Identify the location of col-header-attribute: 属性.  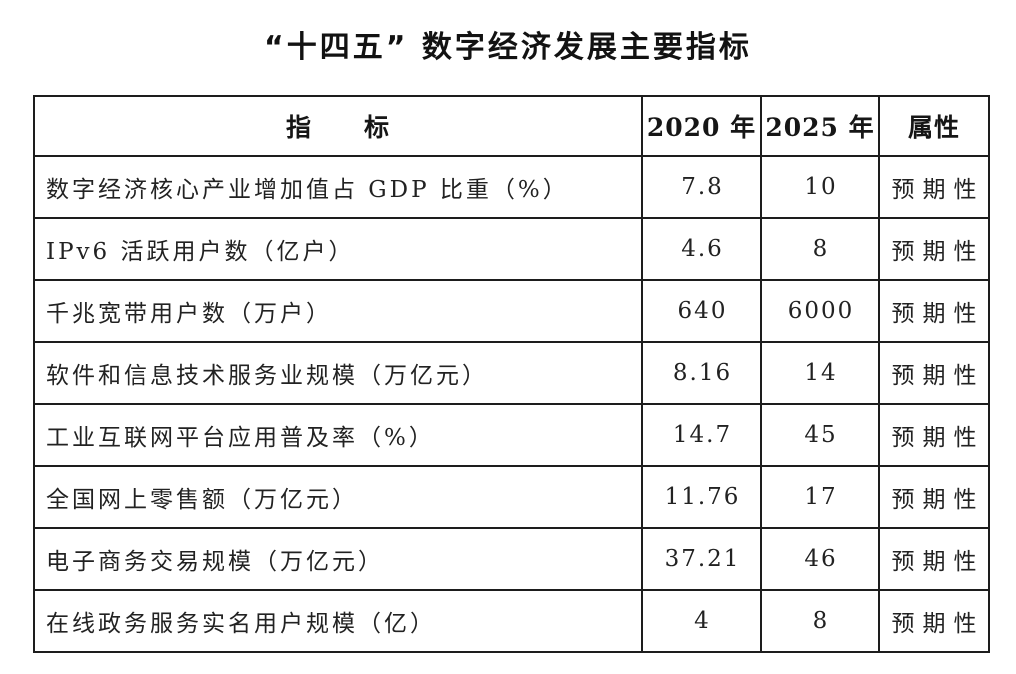
(934, 126).